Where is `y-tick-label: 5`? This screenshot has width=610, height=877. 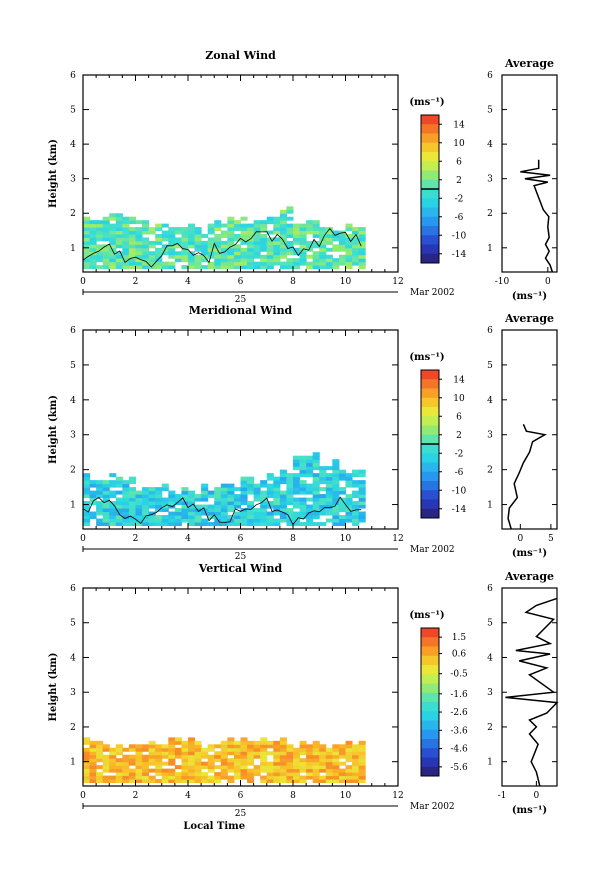
y-tick-label: 5 is located at coordinates (73, 111).